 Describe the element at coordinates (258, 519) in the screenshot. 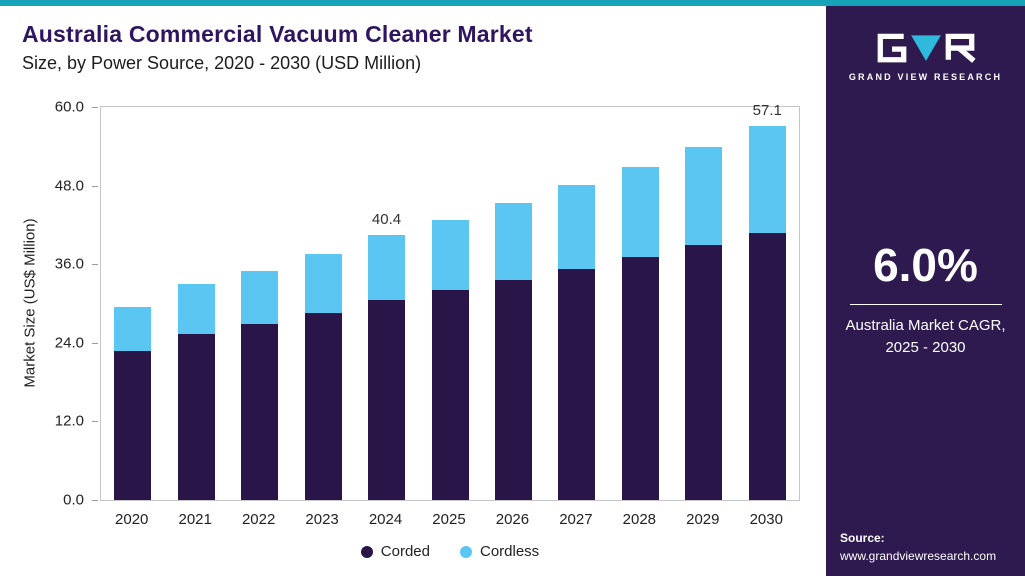

I see `x-tick-label: 2022` at that location.